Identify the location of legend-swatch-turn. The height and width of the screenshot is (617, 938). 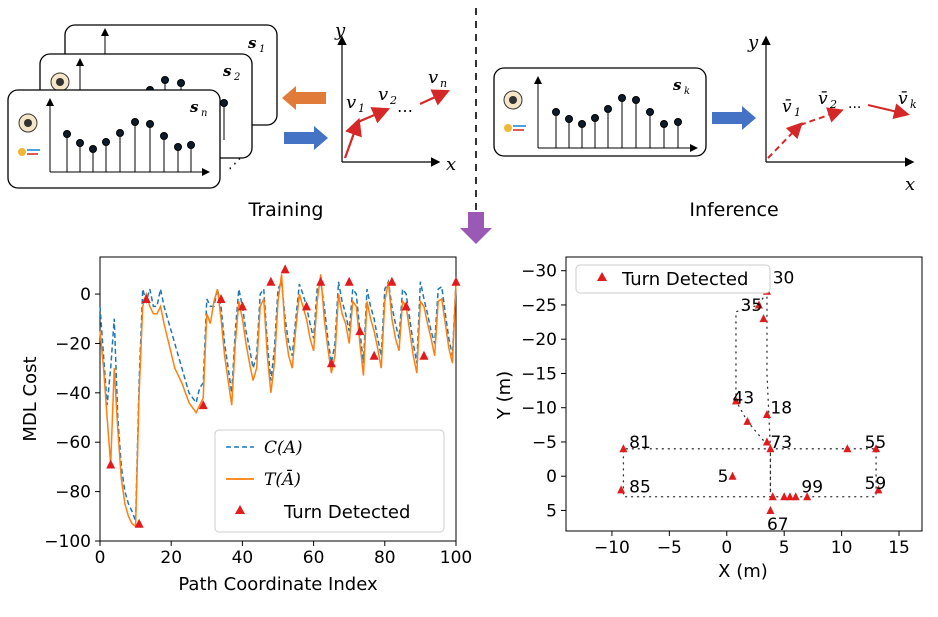
(240, 509).